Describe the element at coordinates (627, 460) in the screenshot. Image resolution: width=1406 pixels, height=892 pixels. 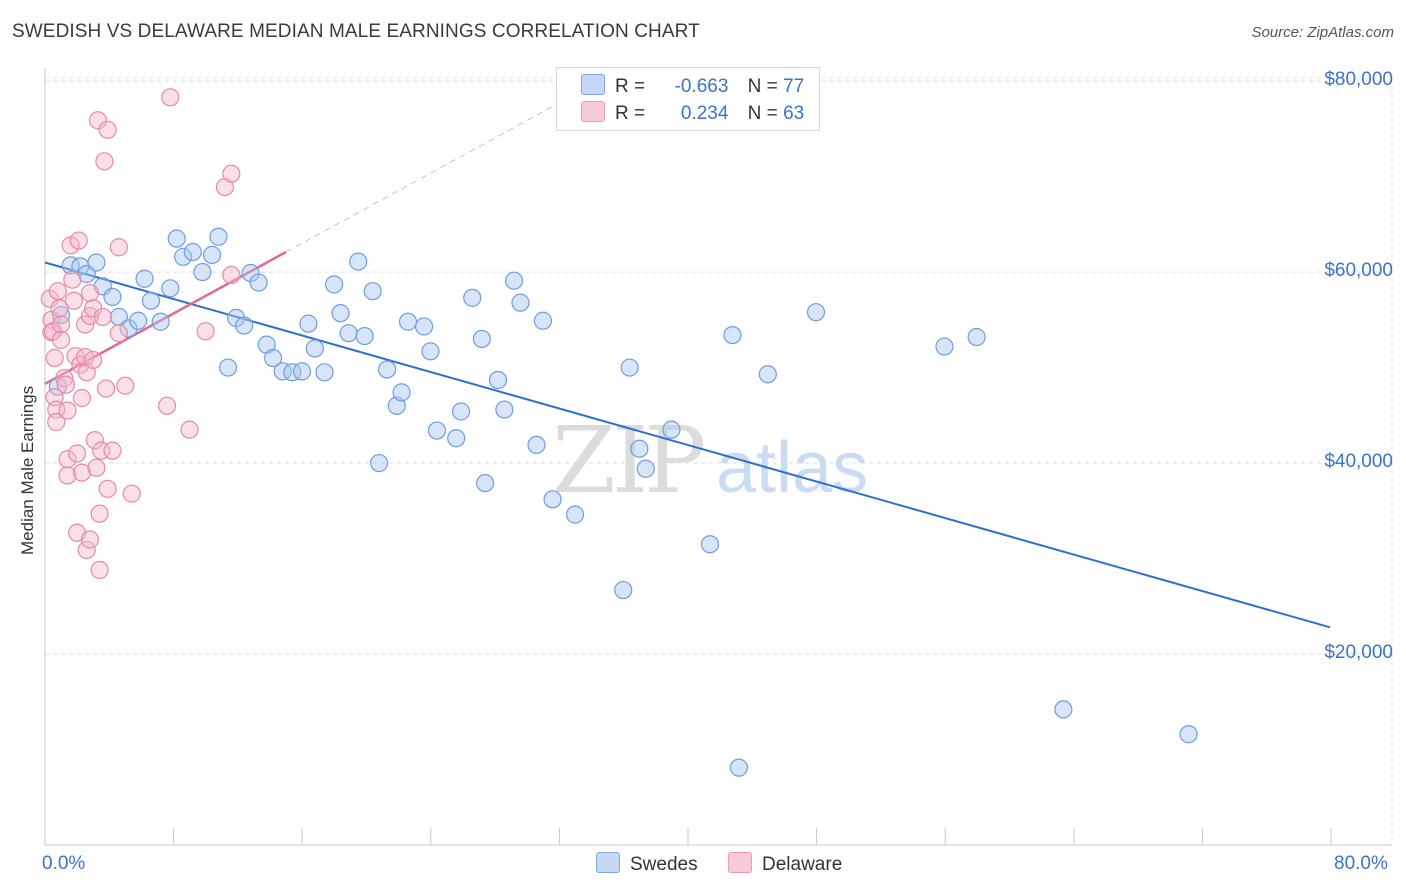
I see `watermark-zip: ZIP` at that location.